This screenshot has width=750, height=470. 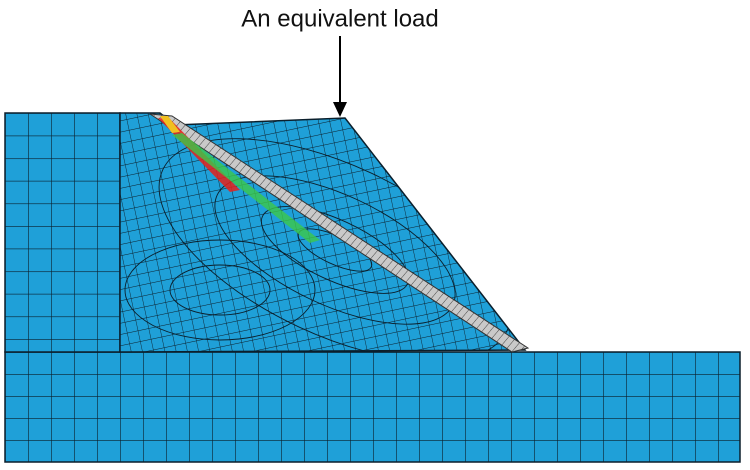 I want to click on shear-mid, so click(x=246, y=188).